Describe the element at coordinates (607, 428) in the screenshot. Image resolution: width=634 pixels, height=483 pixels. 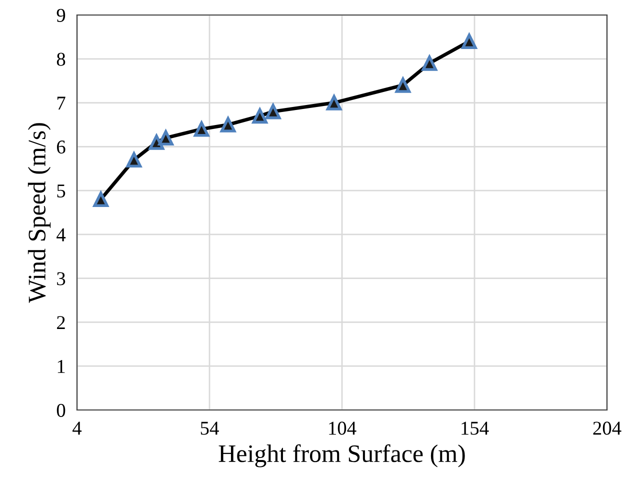
I see `x-tick-label: 204` at that location.